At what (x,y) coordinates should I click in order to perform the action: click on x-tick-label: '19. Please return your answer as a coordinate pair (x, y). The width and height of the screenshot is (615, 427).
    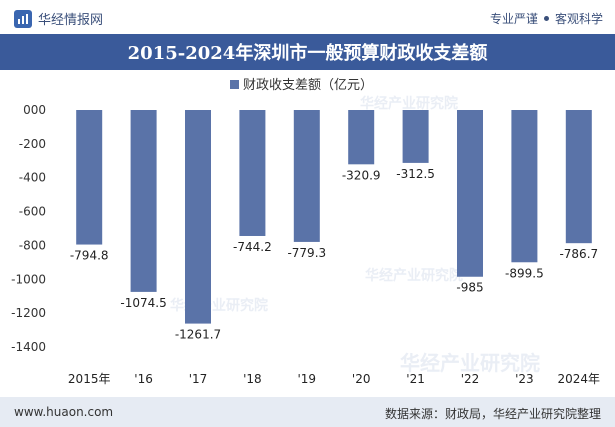
    Looking at the image, I should click on (307, 379).